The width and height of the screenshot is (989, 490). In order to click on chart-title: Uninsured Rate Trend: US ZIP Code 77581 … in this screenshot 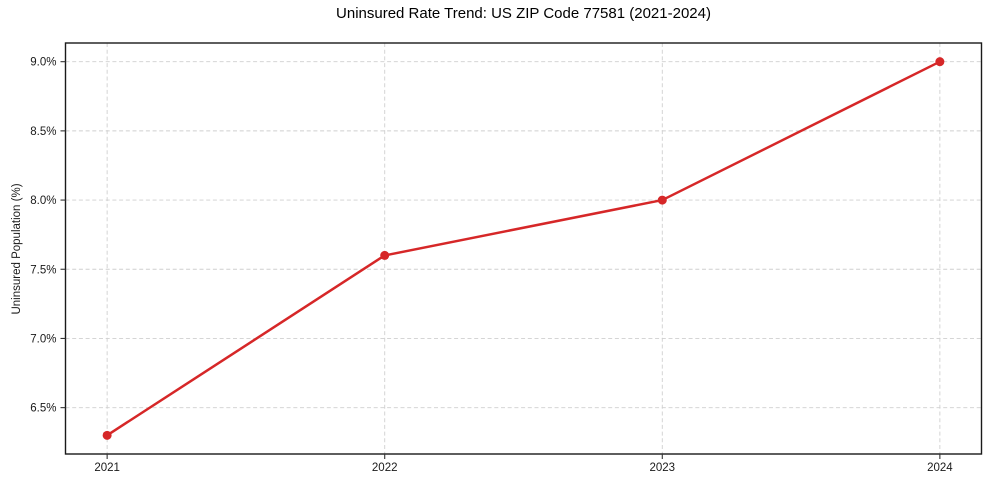, I will do `click(523, 13)`.